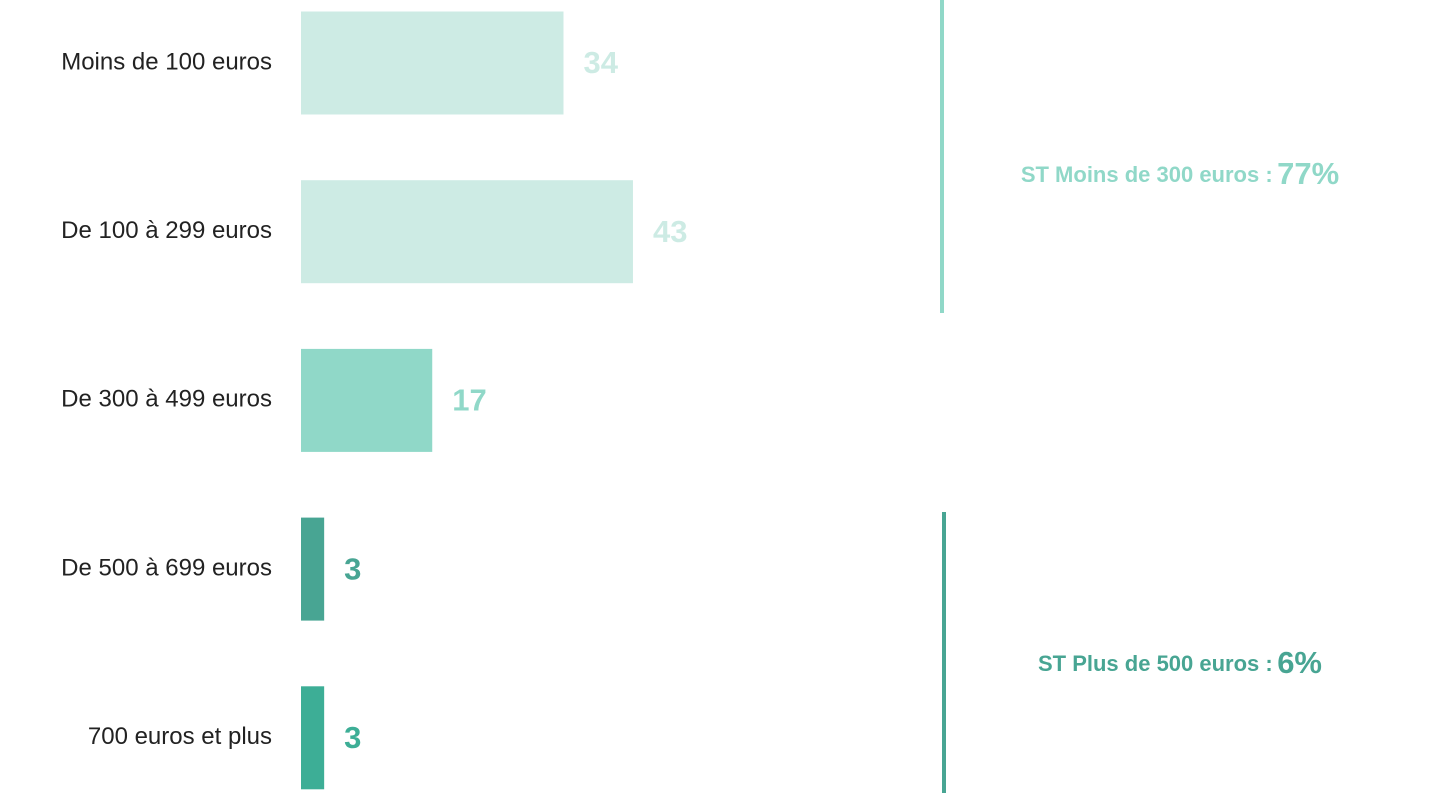 This screenshot has width=1445, height=793. I want to click on category-label: De 300 à 499 euros, so click(166, 399).